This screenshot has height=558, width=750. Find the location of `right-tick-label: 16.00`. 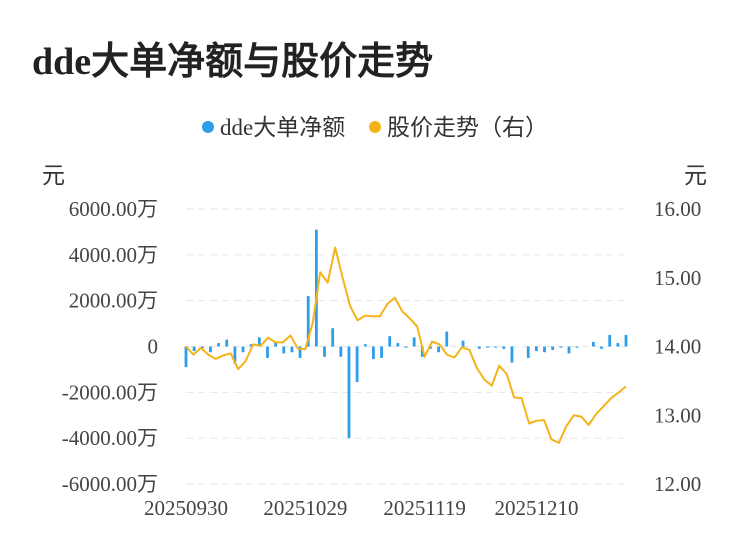

right-tick-label: 16.00 is located at coordinates (677, 209).